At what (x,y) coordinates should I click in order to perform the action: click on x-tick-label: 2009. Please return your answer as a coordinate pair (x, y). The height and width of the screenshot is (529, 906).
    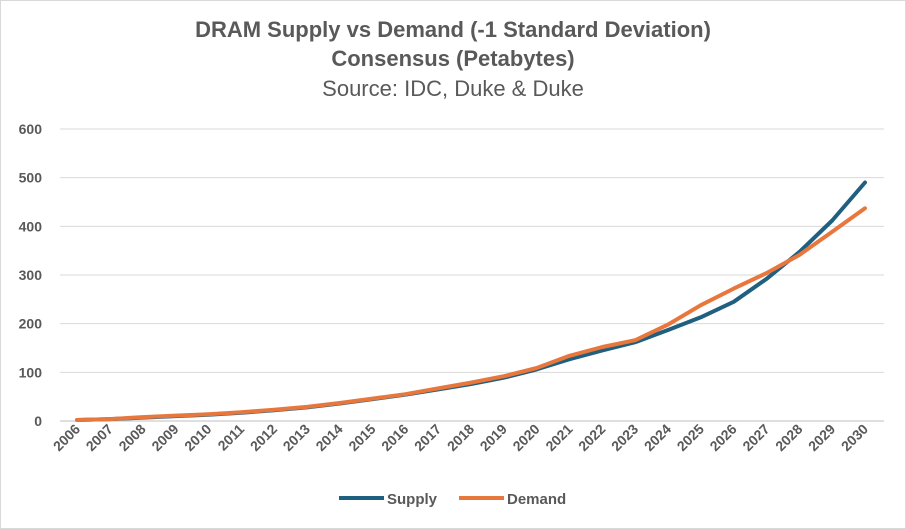
    Looking at the image, I should click on (164, 437).